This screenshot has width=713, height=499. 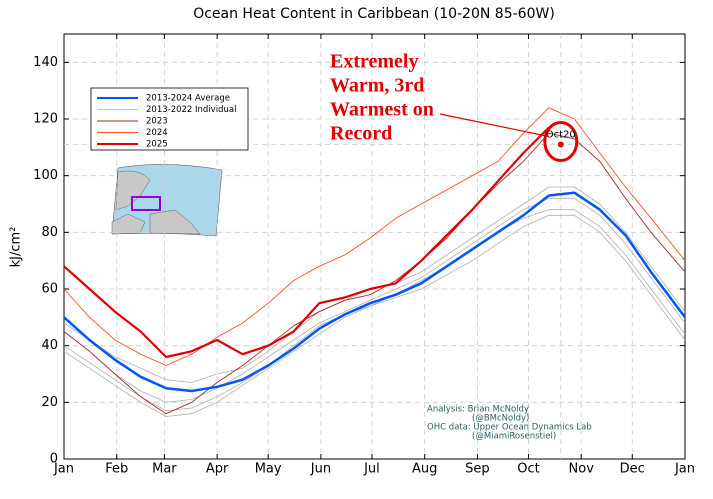 I want to click on x-tick-label: Nov, so click(x=582, y=469).